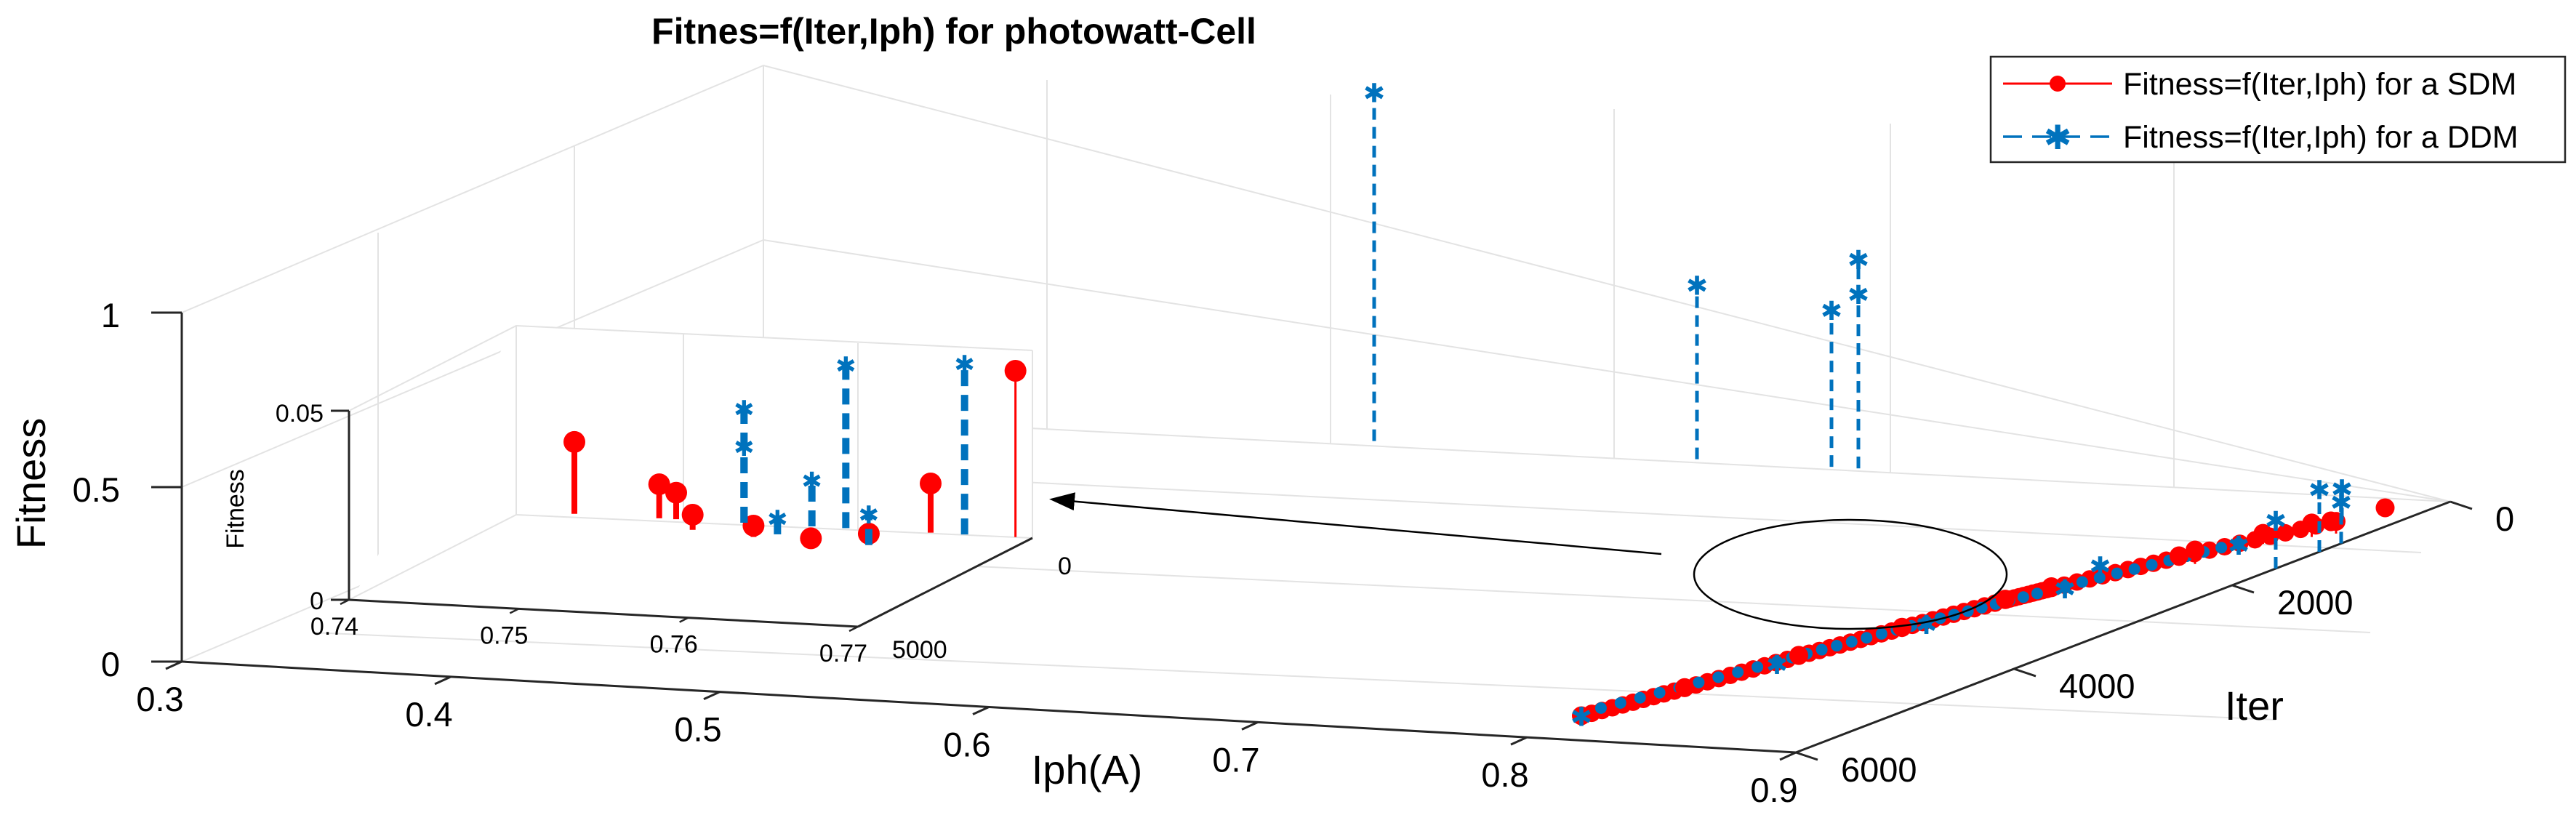  Describe the element at coordinates (2058, 84) in the screenshot. I see `legend-sdm-marker` at that location.